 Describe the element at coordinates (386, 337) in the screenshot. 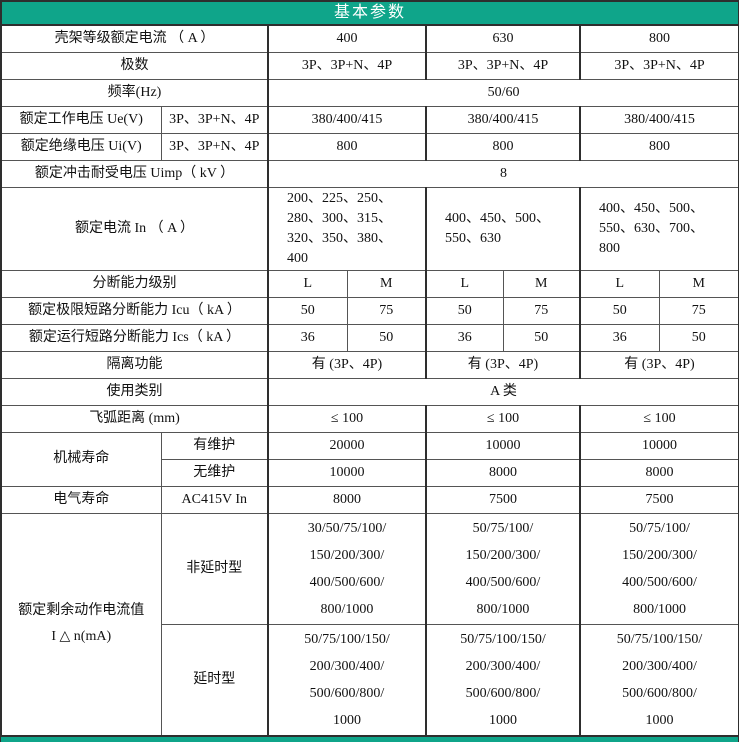

I see `ics-1M: 50` at that location.